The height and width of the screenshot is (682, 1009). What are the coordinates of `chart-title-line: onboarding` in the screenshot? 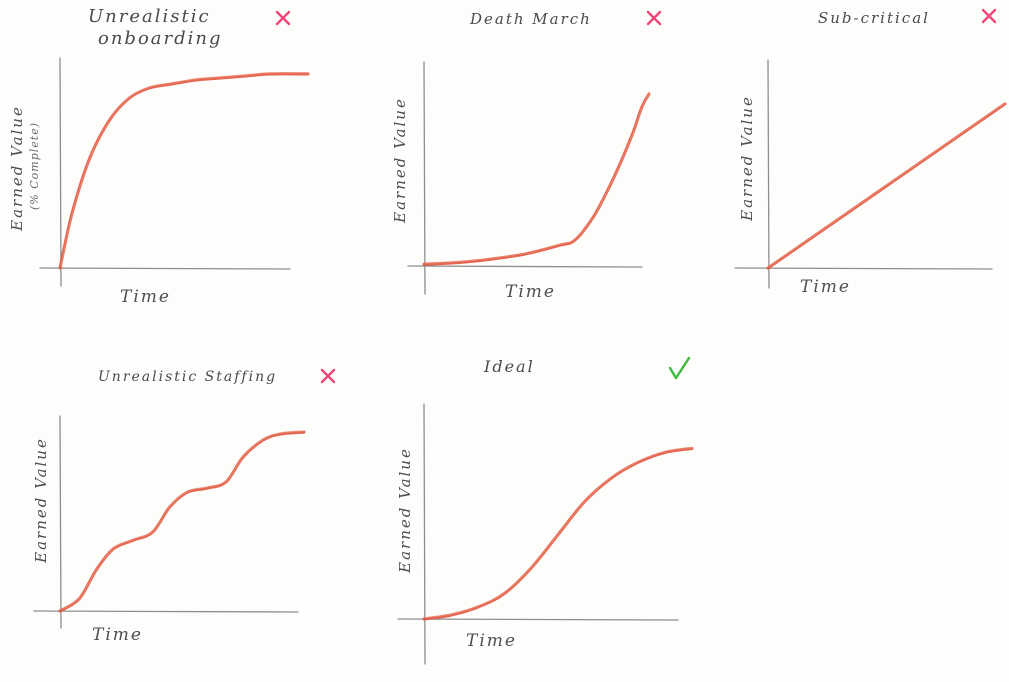 It's located at (160, 38).